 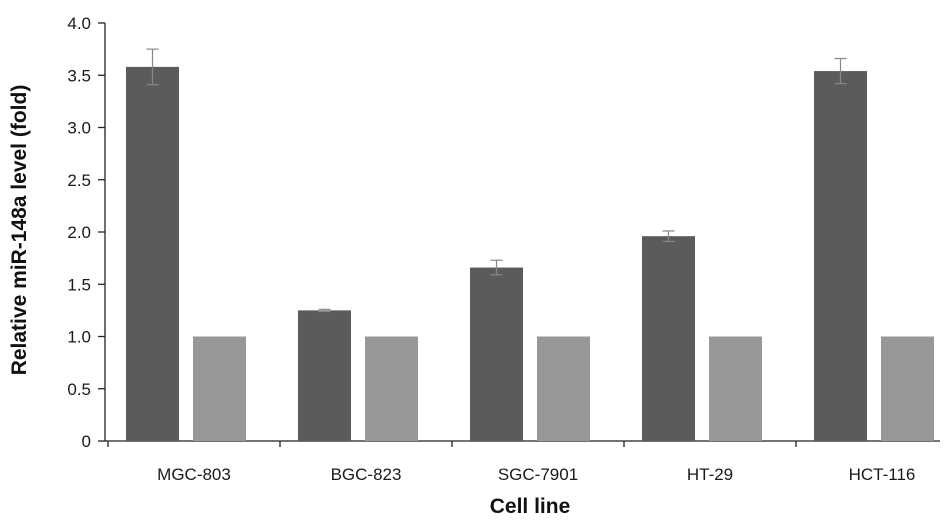 What do you see at coordinates (194, 474) in the screenshot?
I see `x-tick-label: MGC-803` at bounding box center [194, 474].